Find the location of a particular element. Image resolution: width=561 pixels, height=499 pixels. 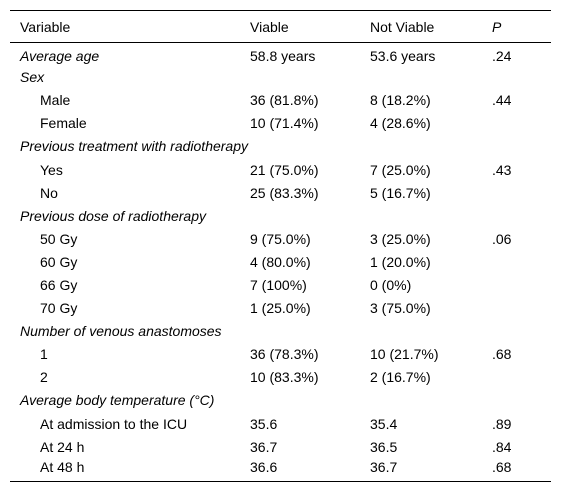

cell-viable: 4 (80.0%) is located at coordinates (280, 261).